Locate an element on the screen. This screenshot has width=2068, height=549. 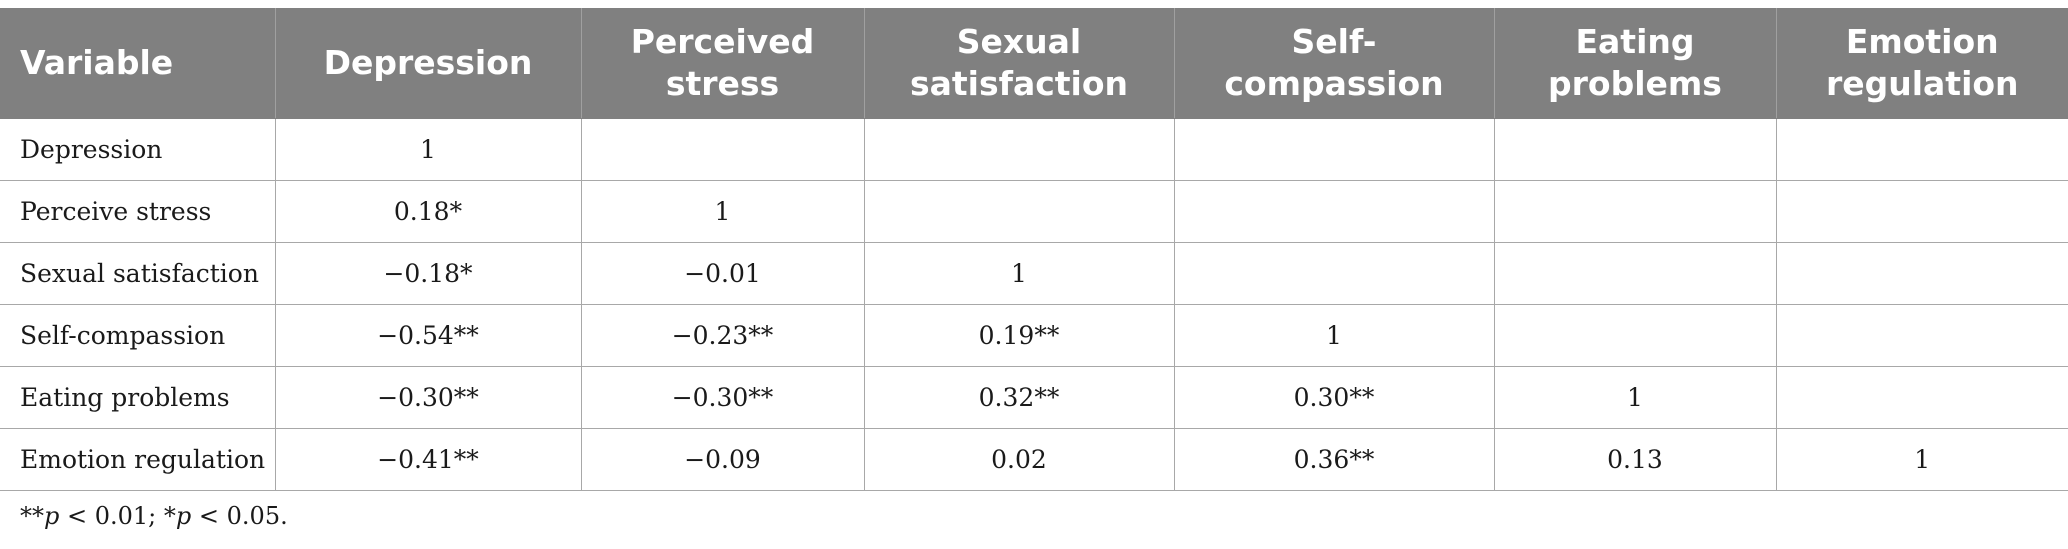
header-self-compassion: Self- compassion is located at coordinates (1333, 63).